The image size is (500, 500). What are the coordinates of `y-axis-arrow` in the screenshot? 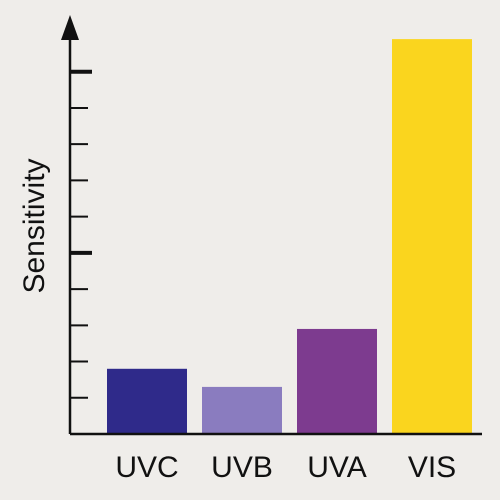 It's located at (70, 27).